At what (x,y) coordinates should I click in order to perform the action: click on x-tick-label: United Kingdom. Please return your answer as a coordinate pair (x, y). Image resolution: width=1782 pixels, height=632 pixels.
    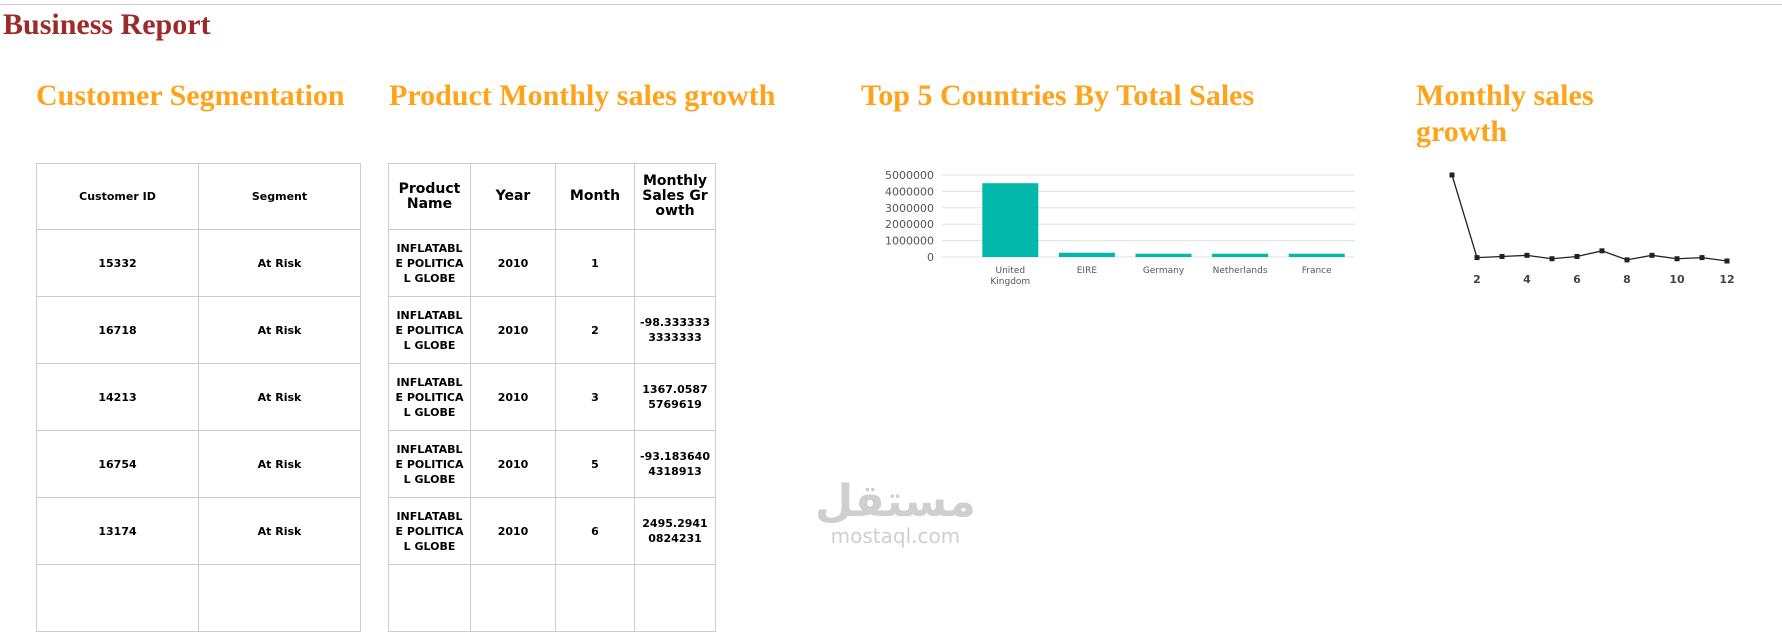
    Looking at the image, I should click on (1010, 276).